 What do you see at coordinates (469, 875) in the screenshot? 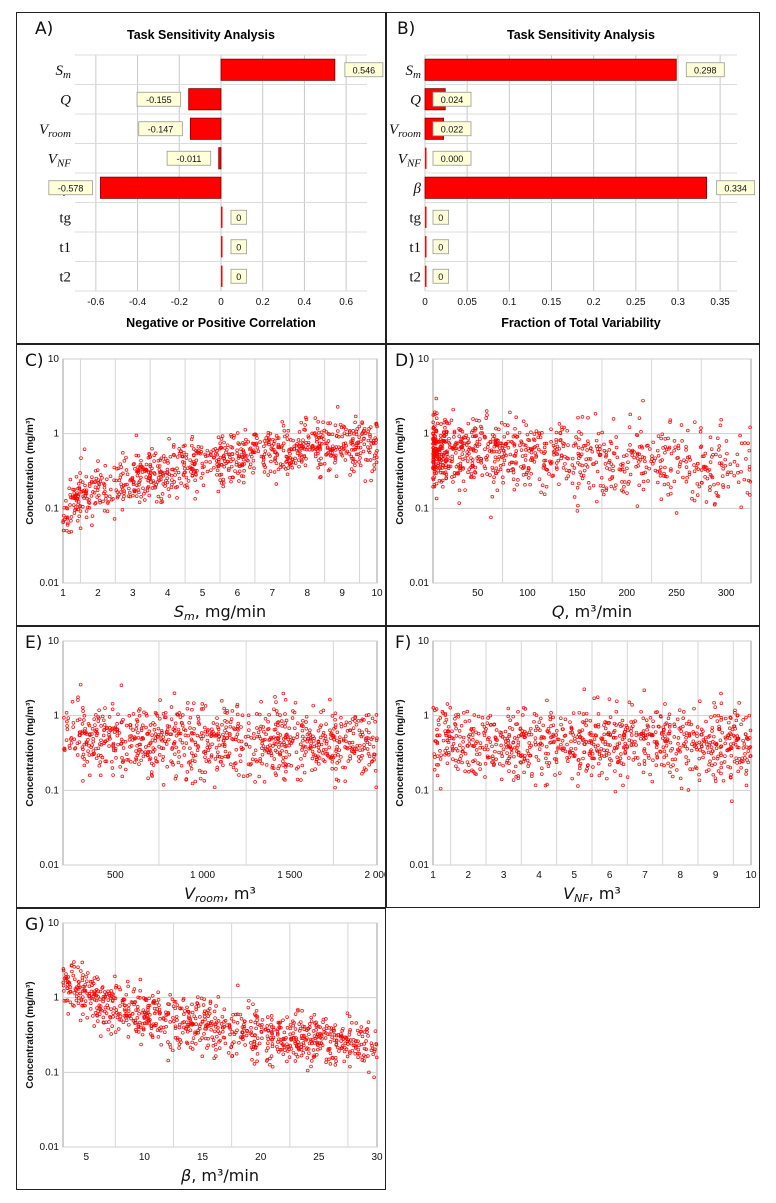
I see `x-tick-label: 2` at bounding box center [469, 875].